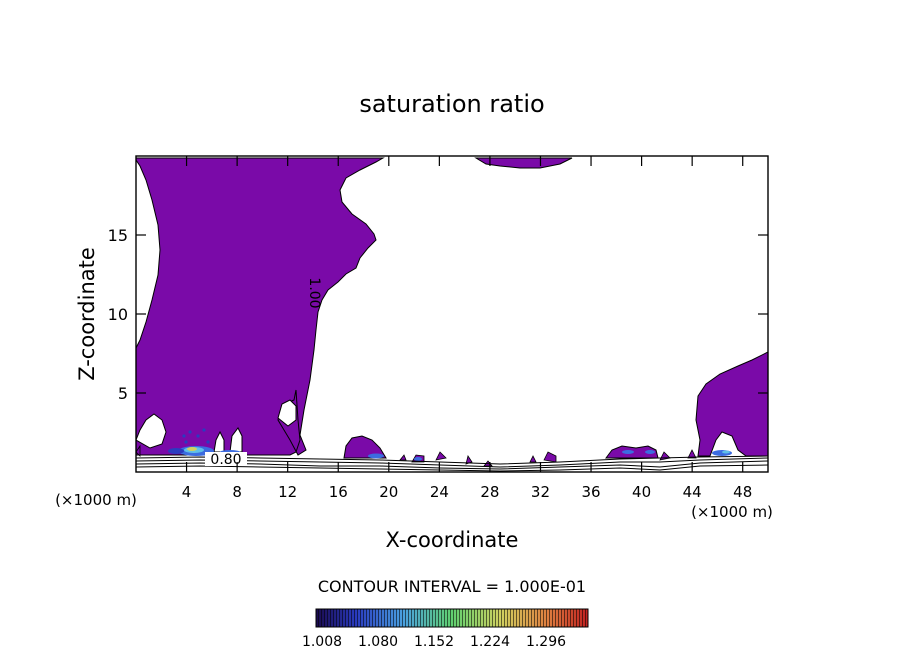  Describe the element at coordinates (118, 314) in the screenshot. I see `y-tick-label: 10` at that location.